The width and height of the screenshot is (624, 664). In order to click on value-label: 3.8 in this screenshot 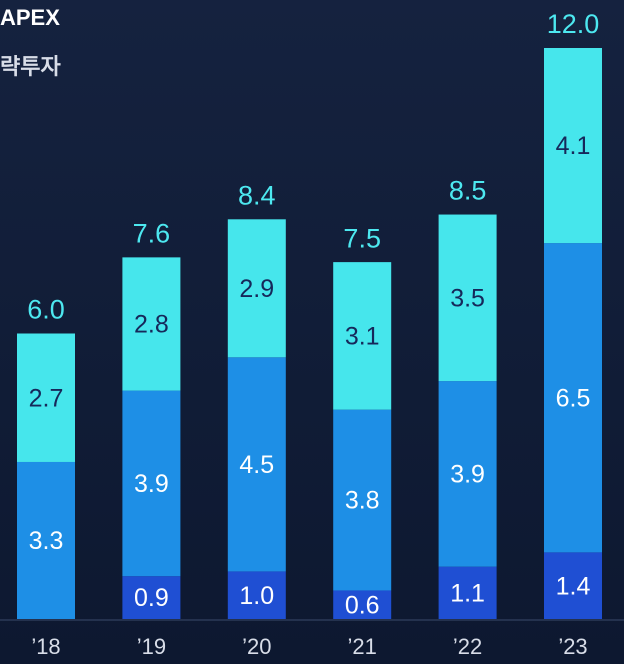, I will do `click(362, 501)`.